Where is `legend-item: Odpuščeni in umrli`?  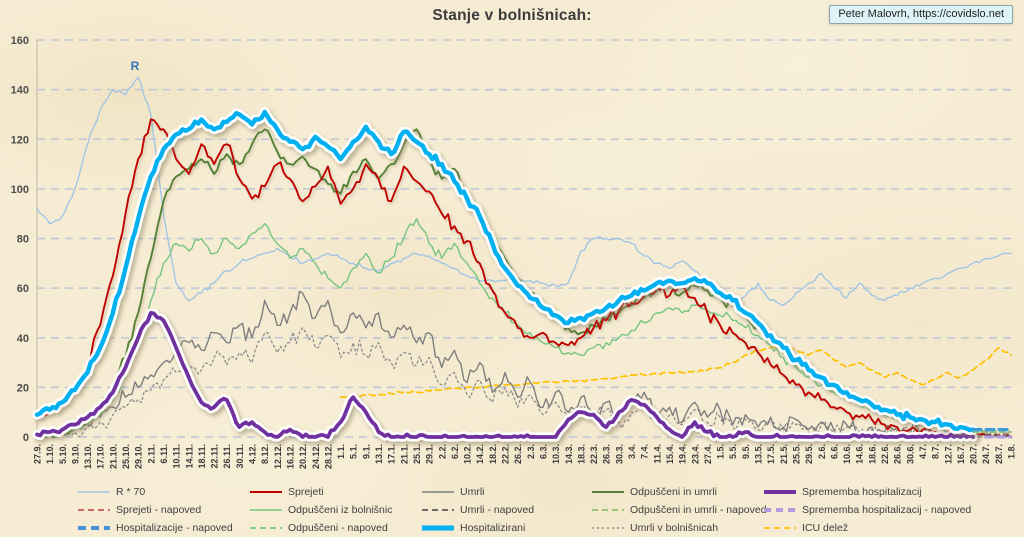
legend-item: Odpuščeni in umrli is located at coordinates (676, 491).